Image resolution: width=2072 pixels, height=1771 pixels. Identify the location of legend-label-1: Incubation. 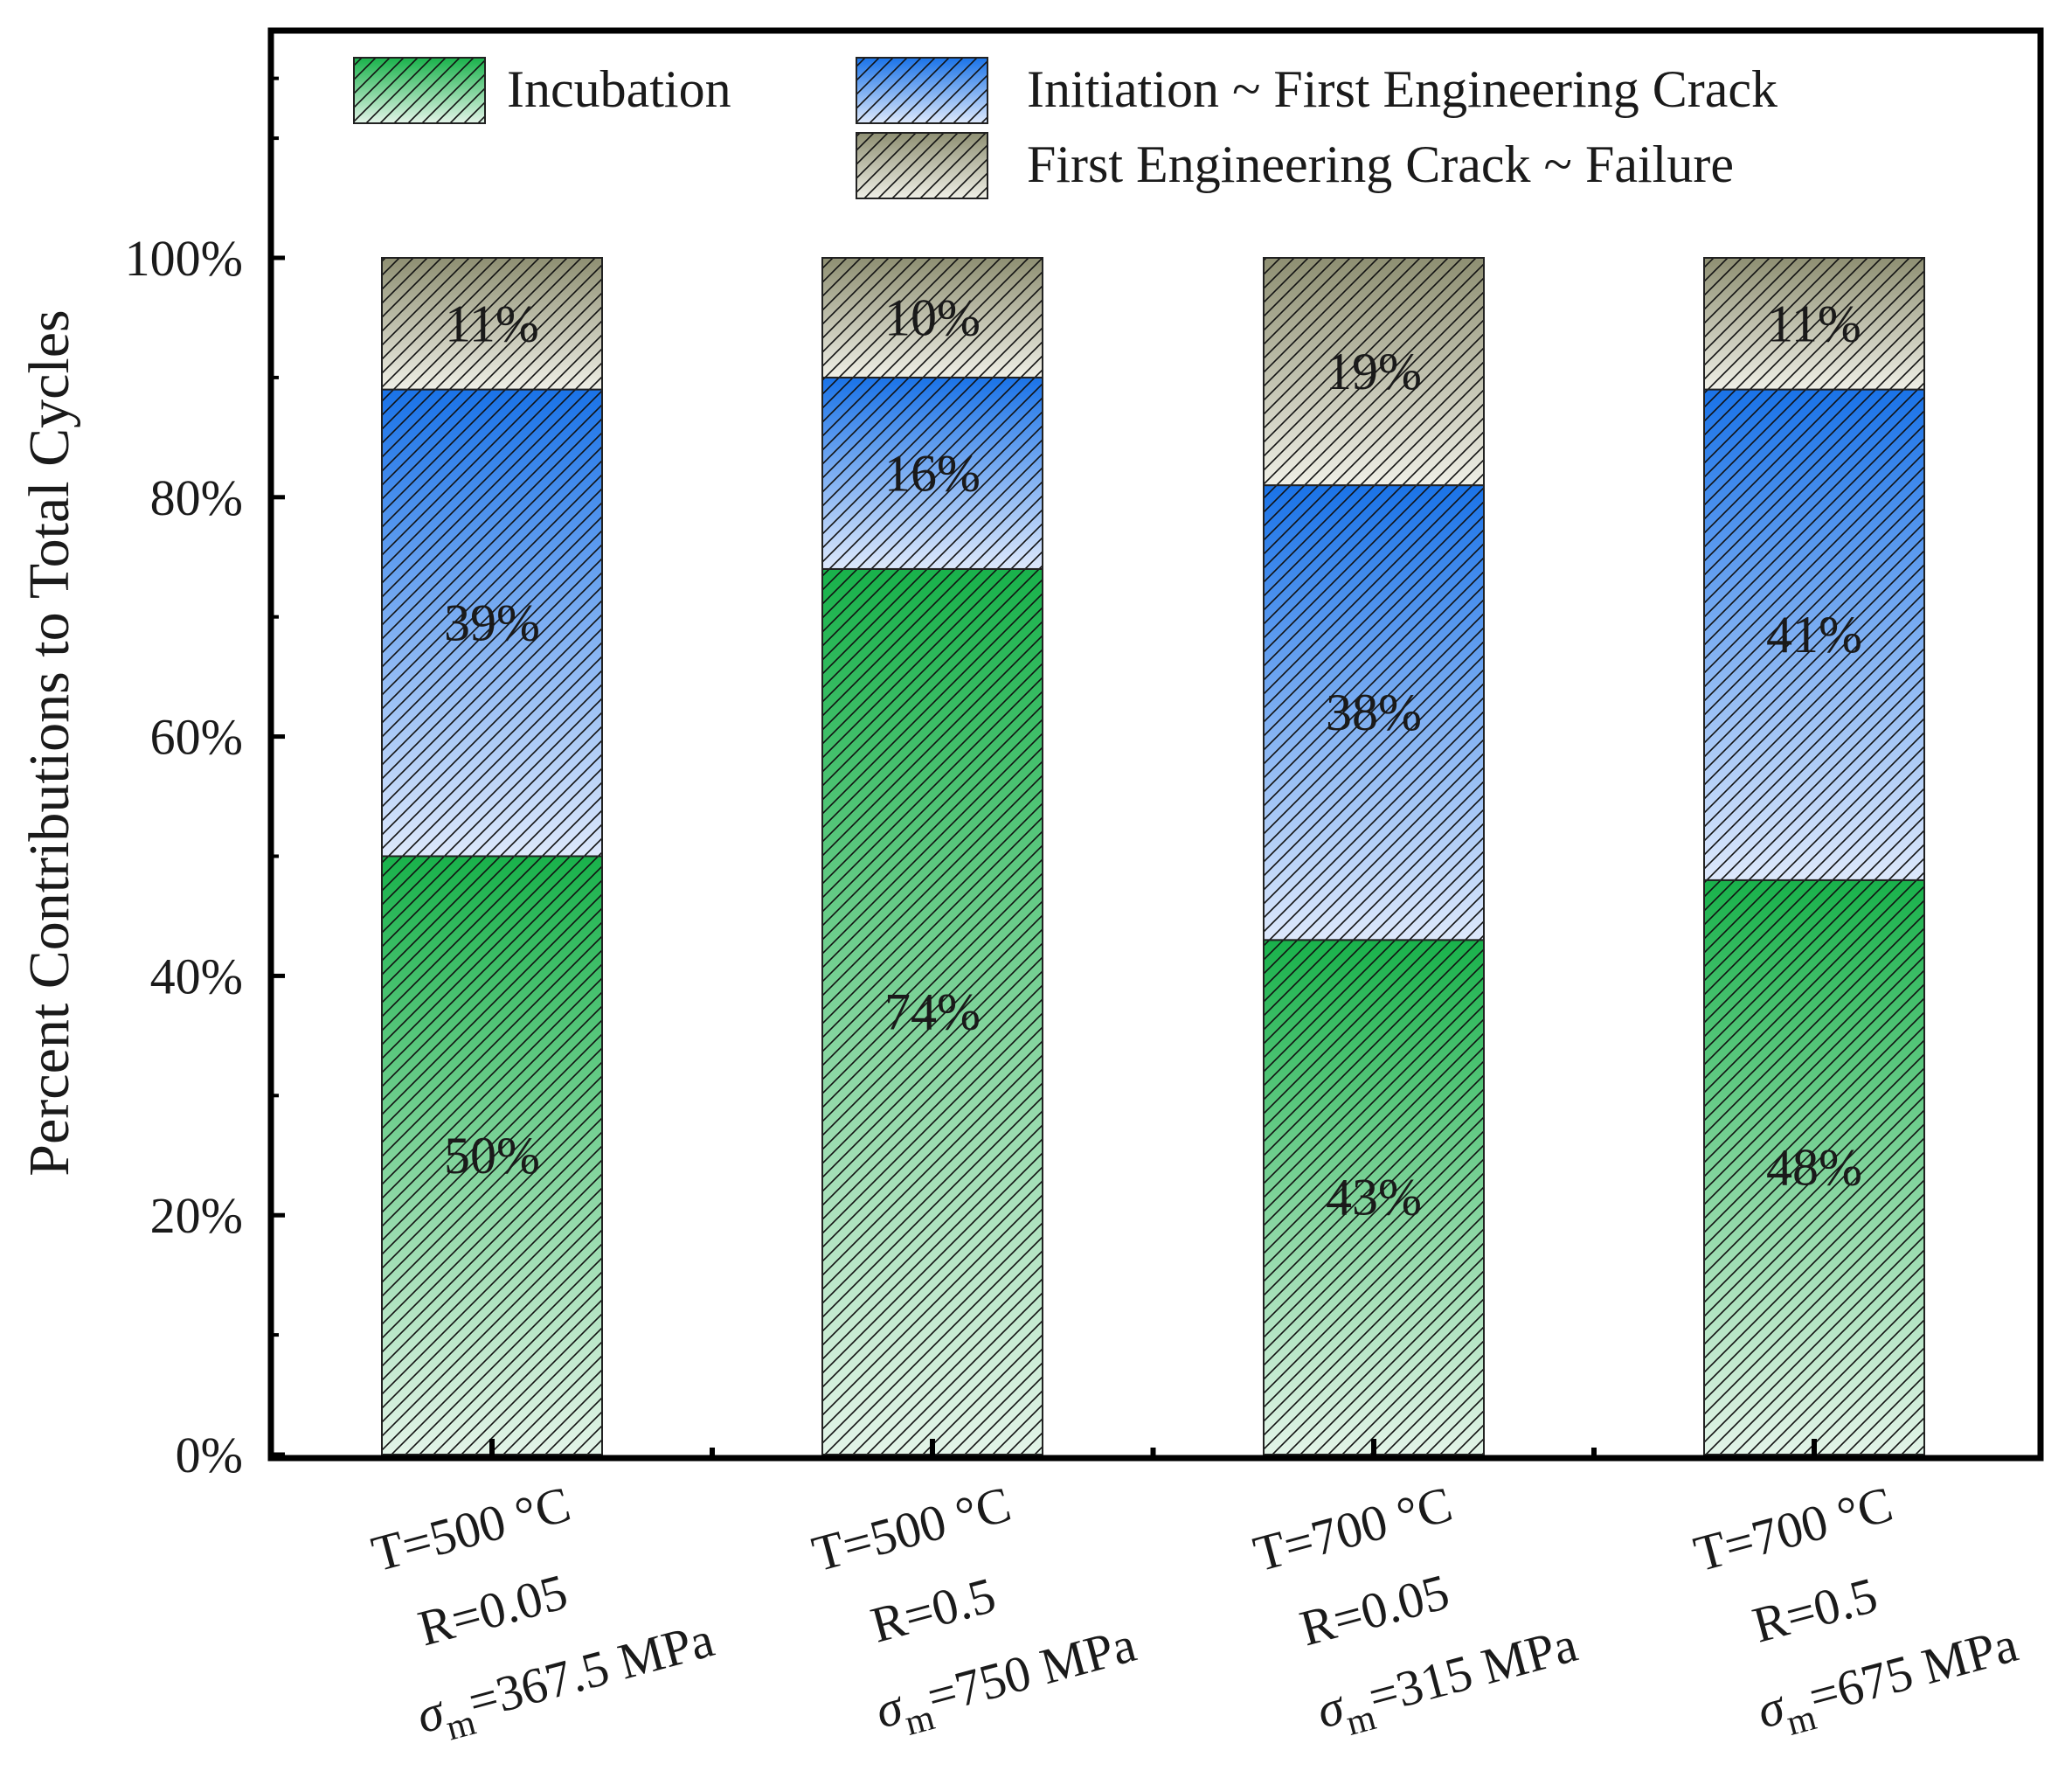
(619, 89).